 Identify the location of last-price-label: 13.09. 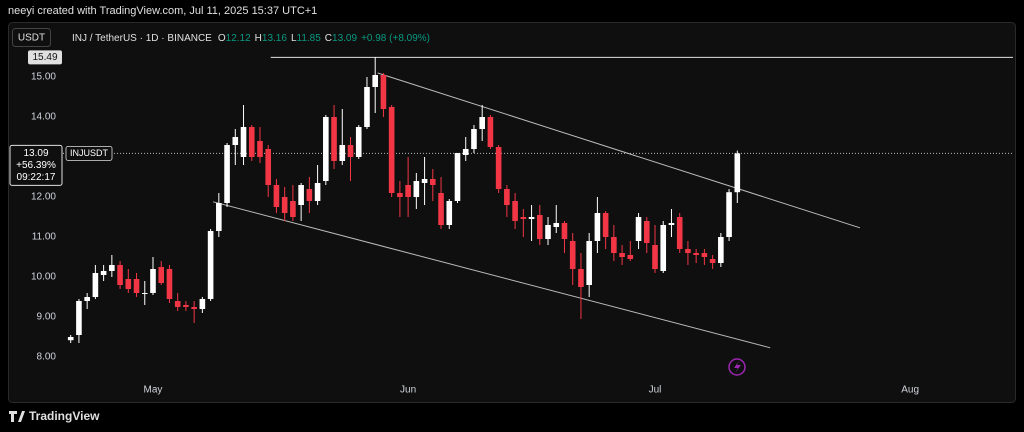
(35, 153).